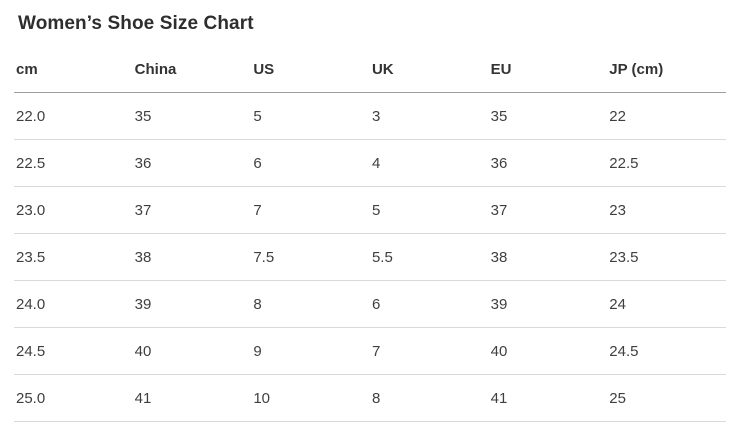 The image size is (742, 435). Describe the element at coordinates (73, 116) in the screenshot. I see `table-cell: 22.0` at that location.